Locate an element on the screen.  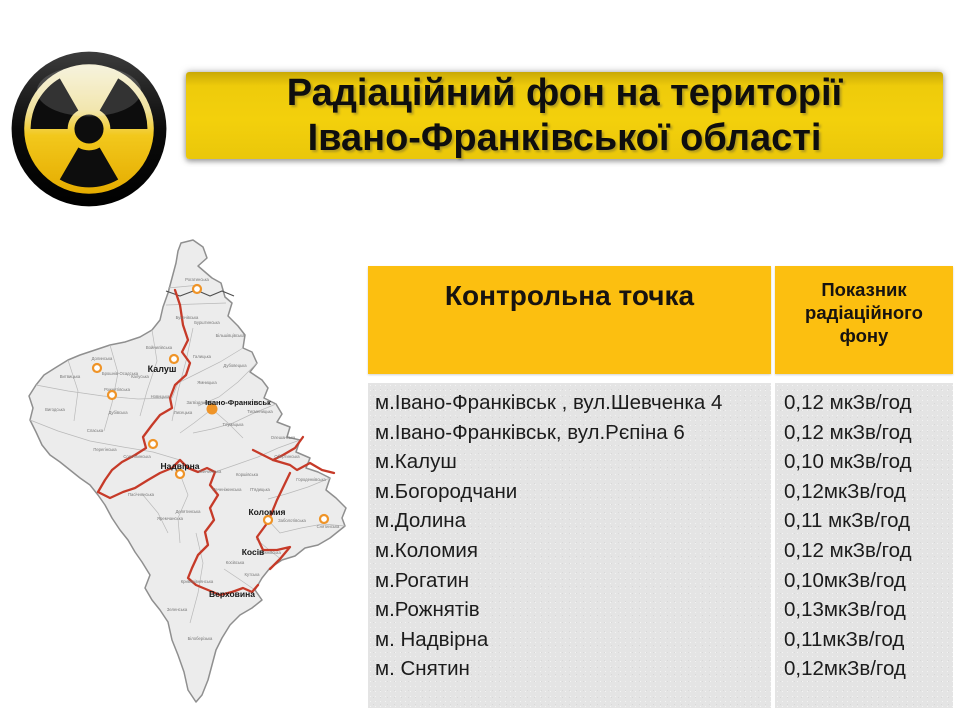
table-row-spacer is located at coordinates (660, 695).